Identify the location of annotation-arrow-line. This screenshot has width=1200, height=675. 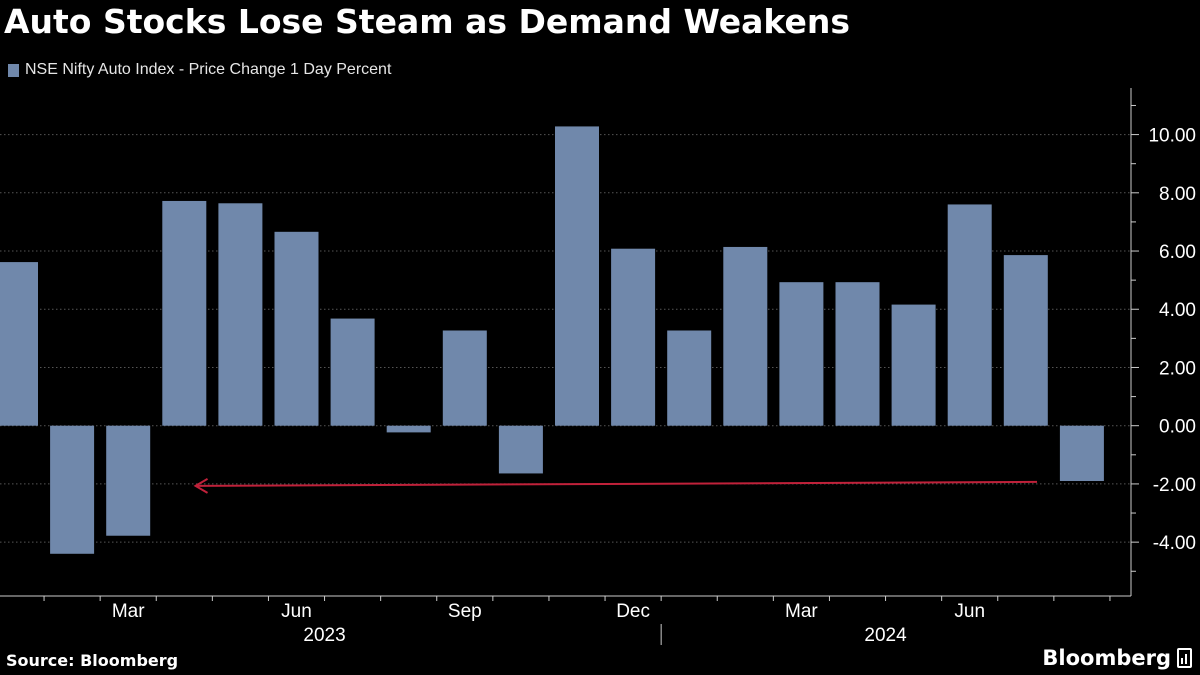
(616, 483).